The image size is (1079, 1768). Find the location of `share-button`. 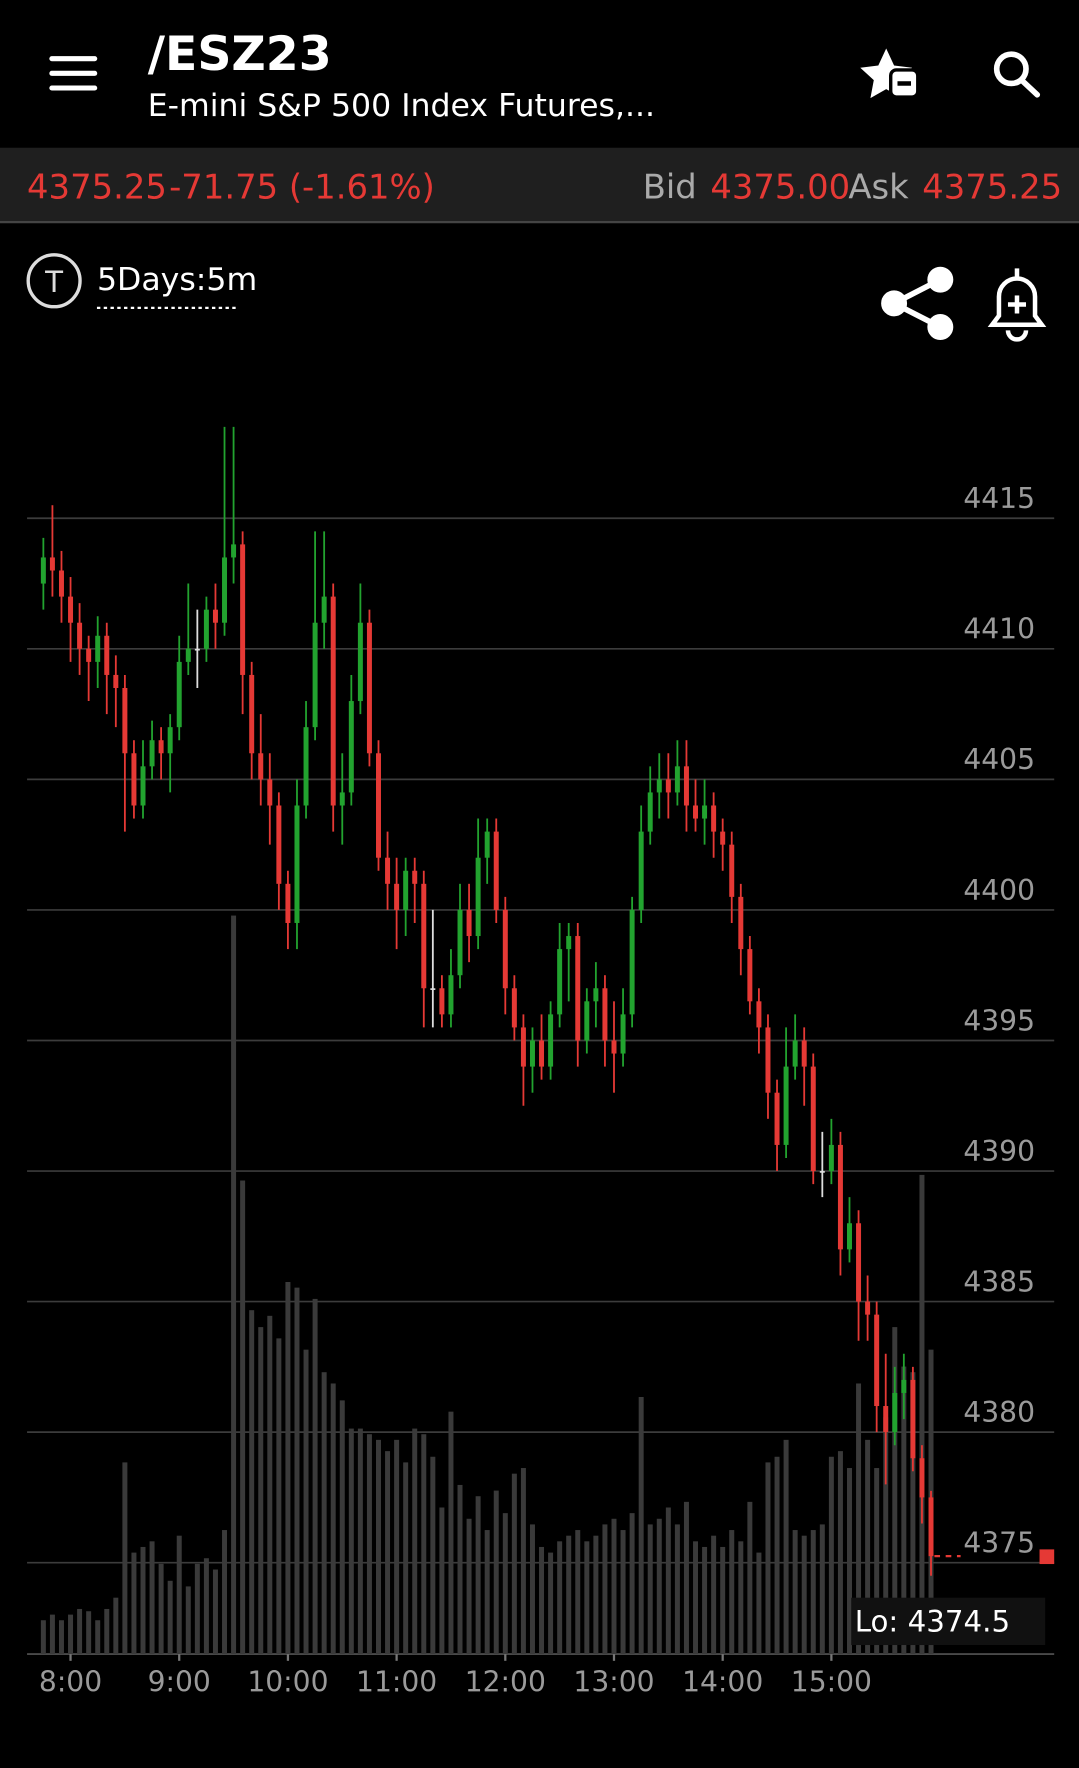

share-button is located at coordinates (917, 303).